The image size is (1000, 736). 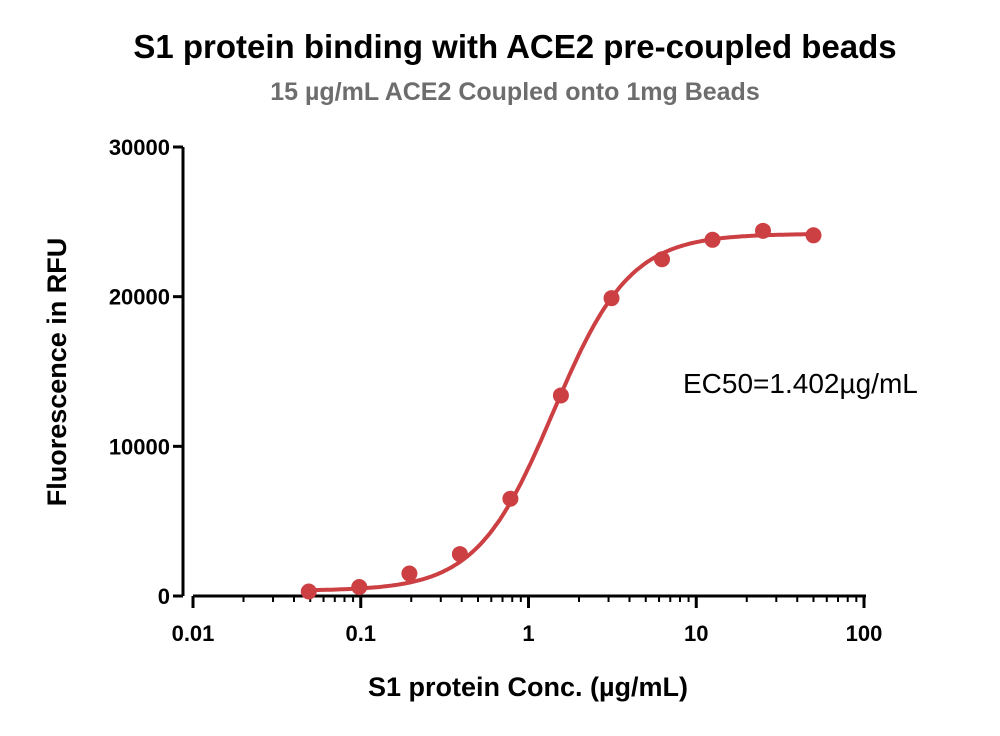 What do you see at coordinates (193, 633) in the screenshot?
I see `x-tick-label: 0.01` at bounding box center [193, 633].